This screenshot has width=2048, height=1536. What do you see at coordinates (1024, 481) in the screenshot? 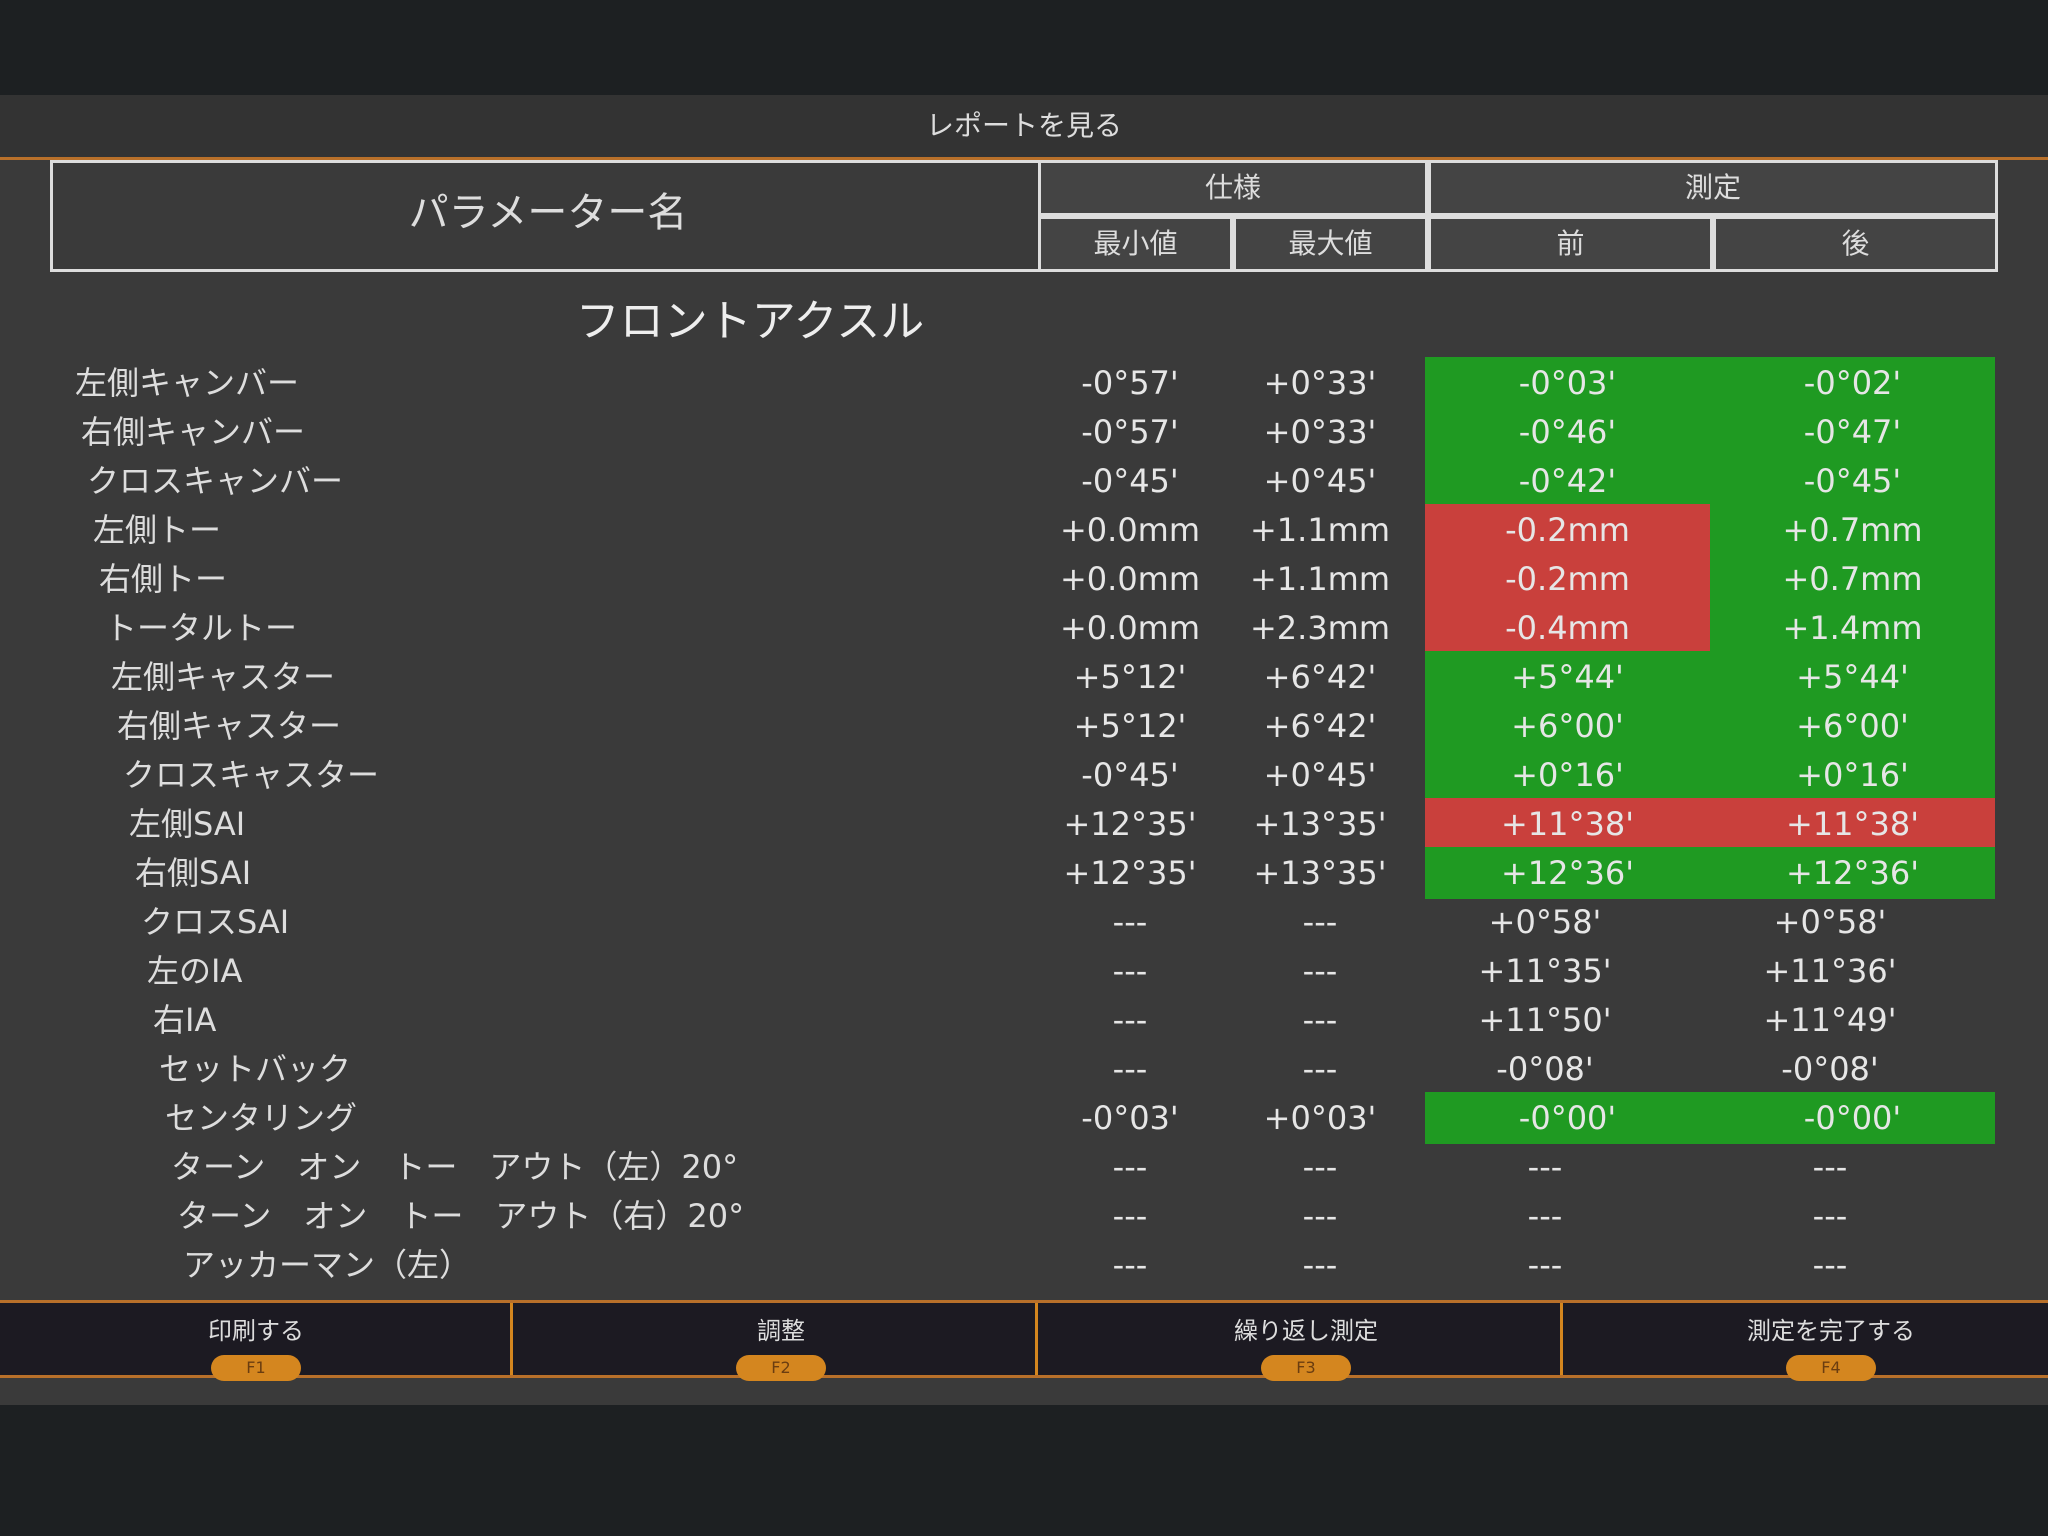
I see `table-row: クロスキャンバー -0°45' +0°45' -0°42' -0°45'` at bounding box center [1024, 481].